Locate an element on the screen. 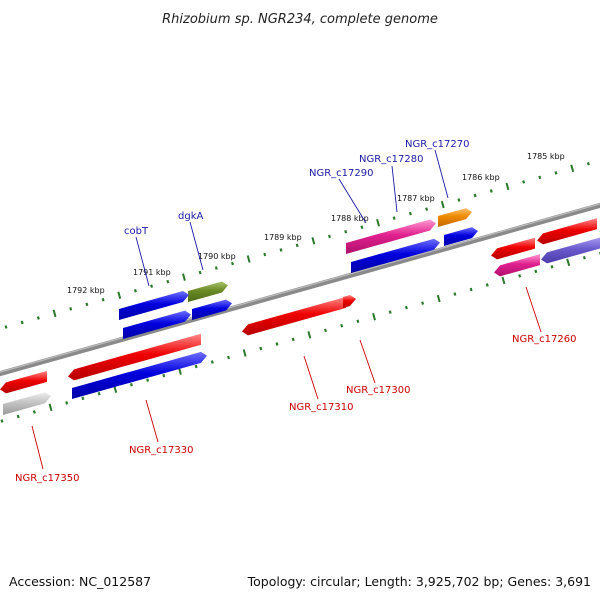  scale-label-1791: 1791 kbp is located at coordinates (152, 272).